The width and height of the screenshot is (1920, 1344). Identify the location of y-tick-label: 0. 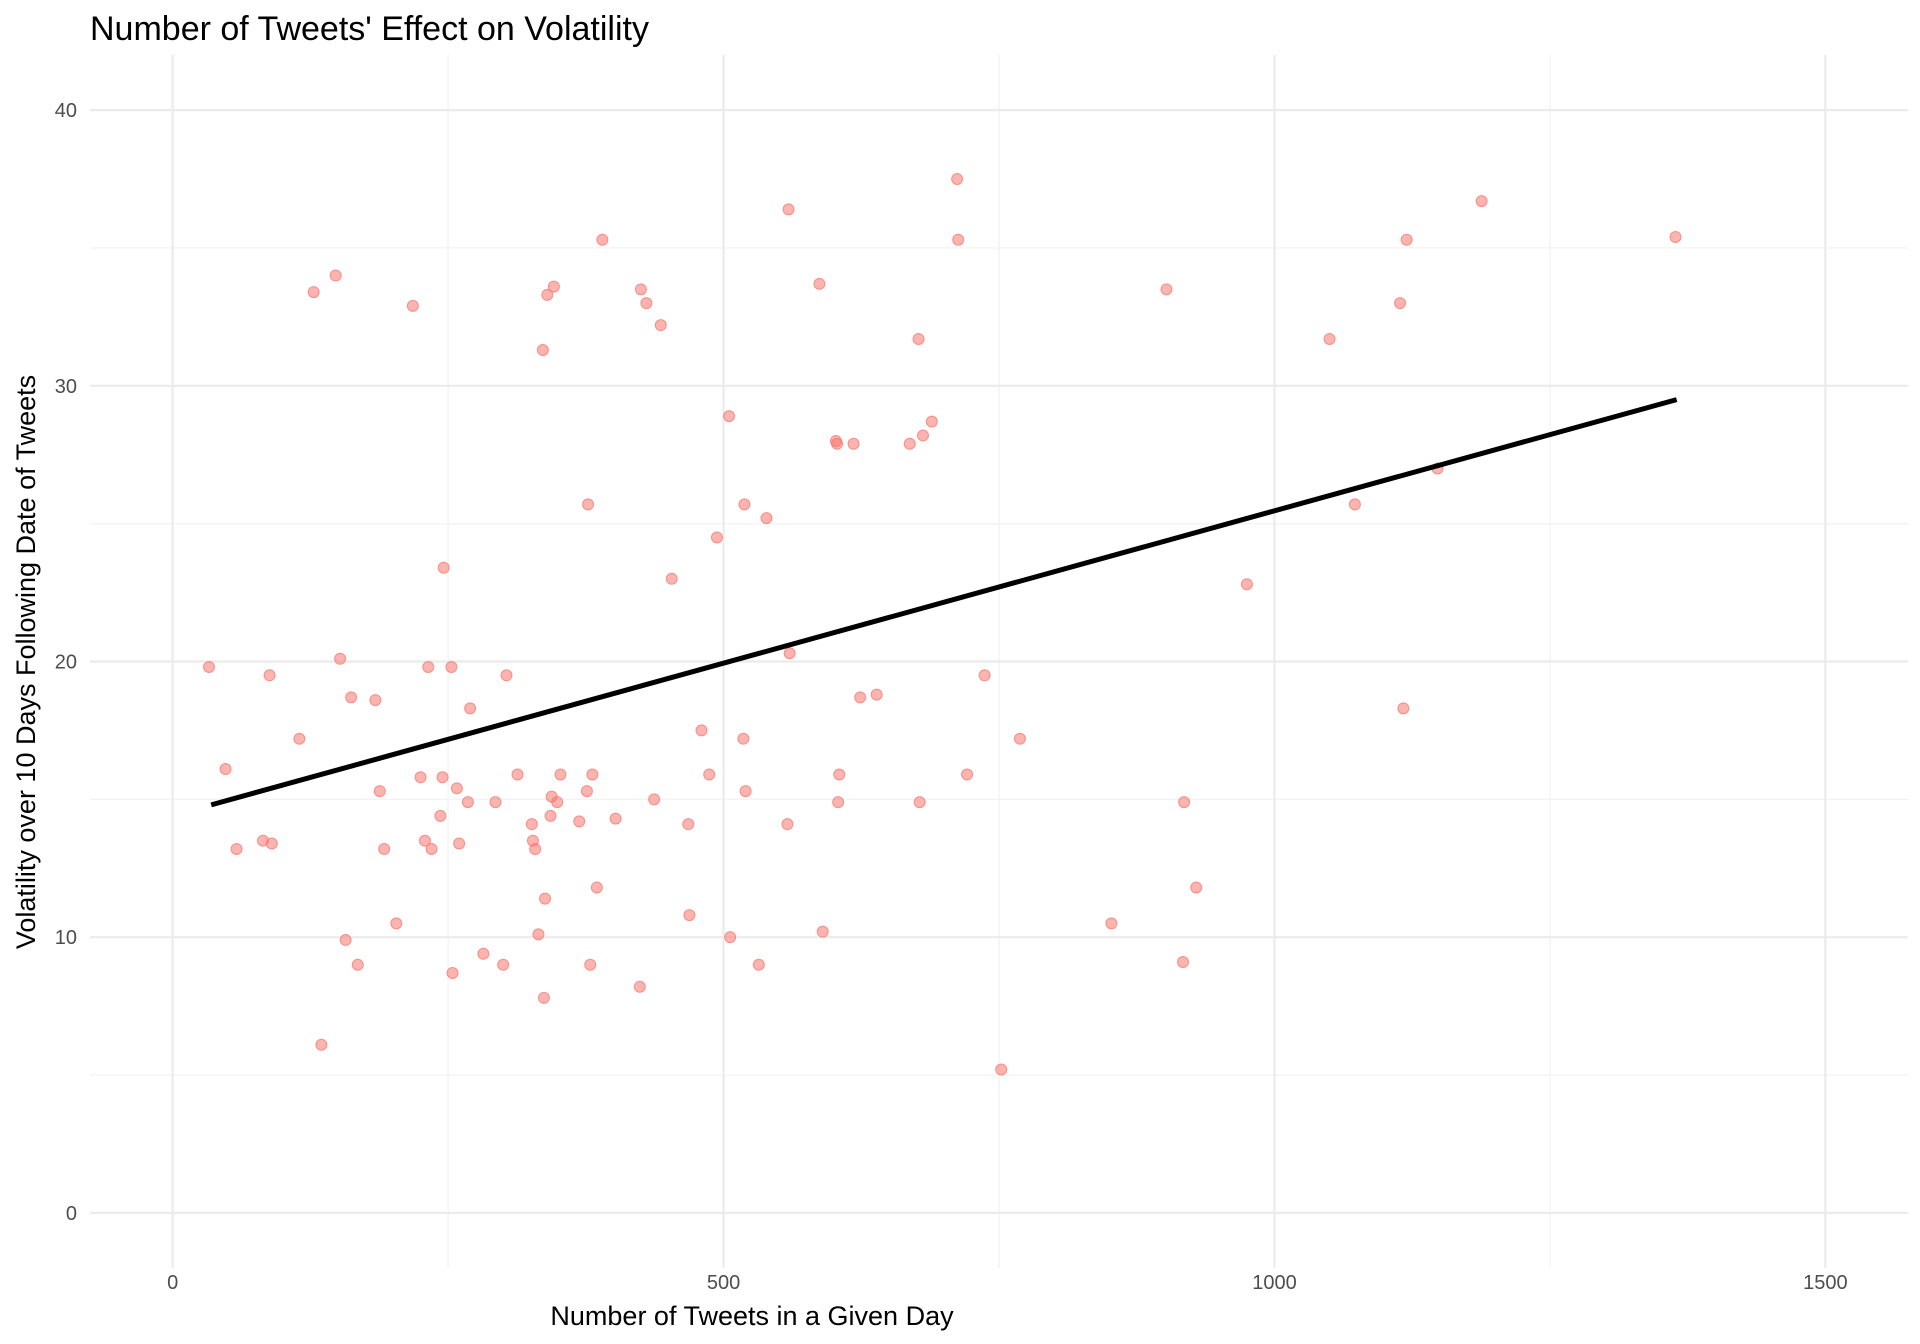
(71, 1214).